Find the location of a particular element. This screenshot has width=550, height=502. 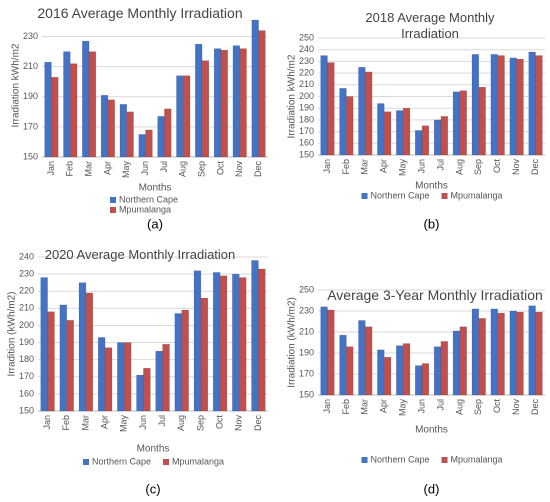

x-tick-label: May is located at coordinates (403, 168).